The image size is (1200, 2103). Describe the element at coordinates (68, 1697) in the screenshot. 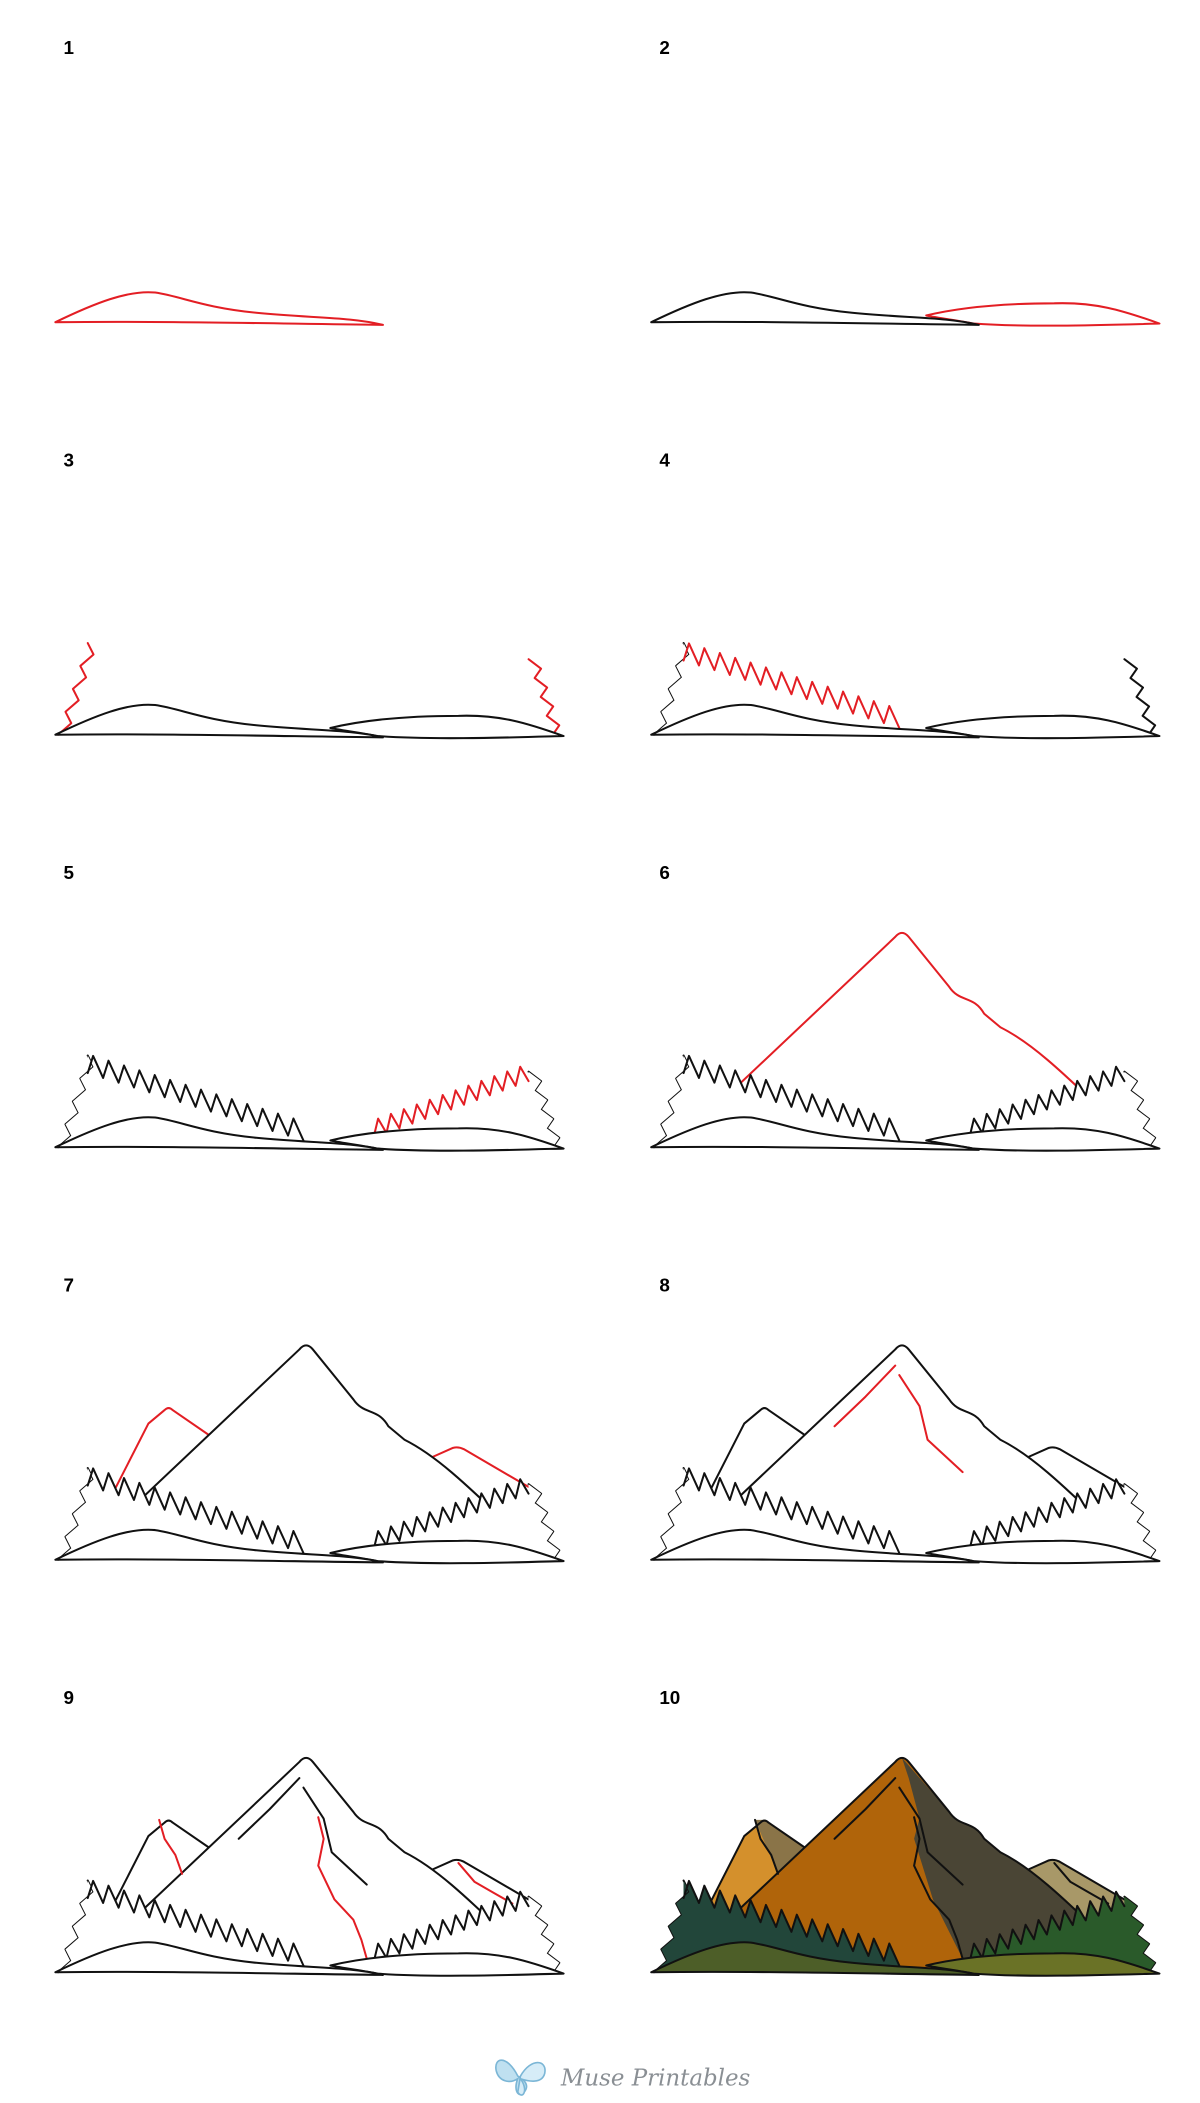

I see `step-number: 9` at that location.